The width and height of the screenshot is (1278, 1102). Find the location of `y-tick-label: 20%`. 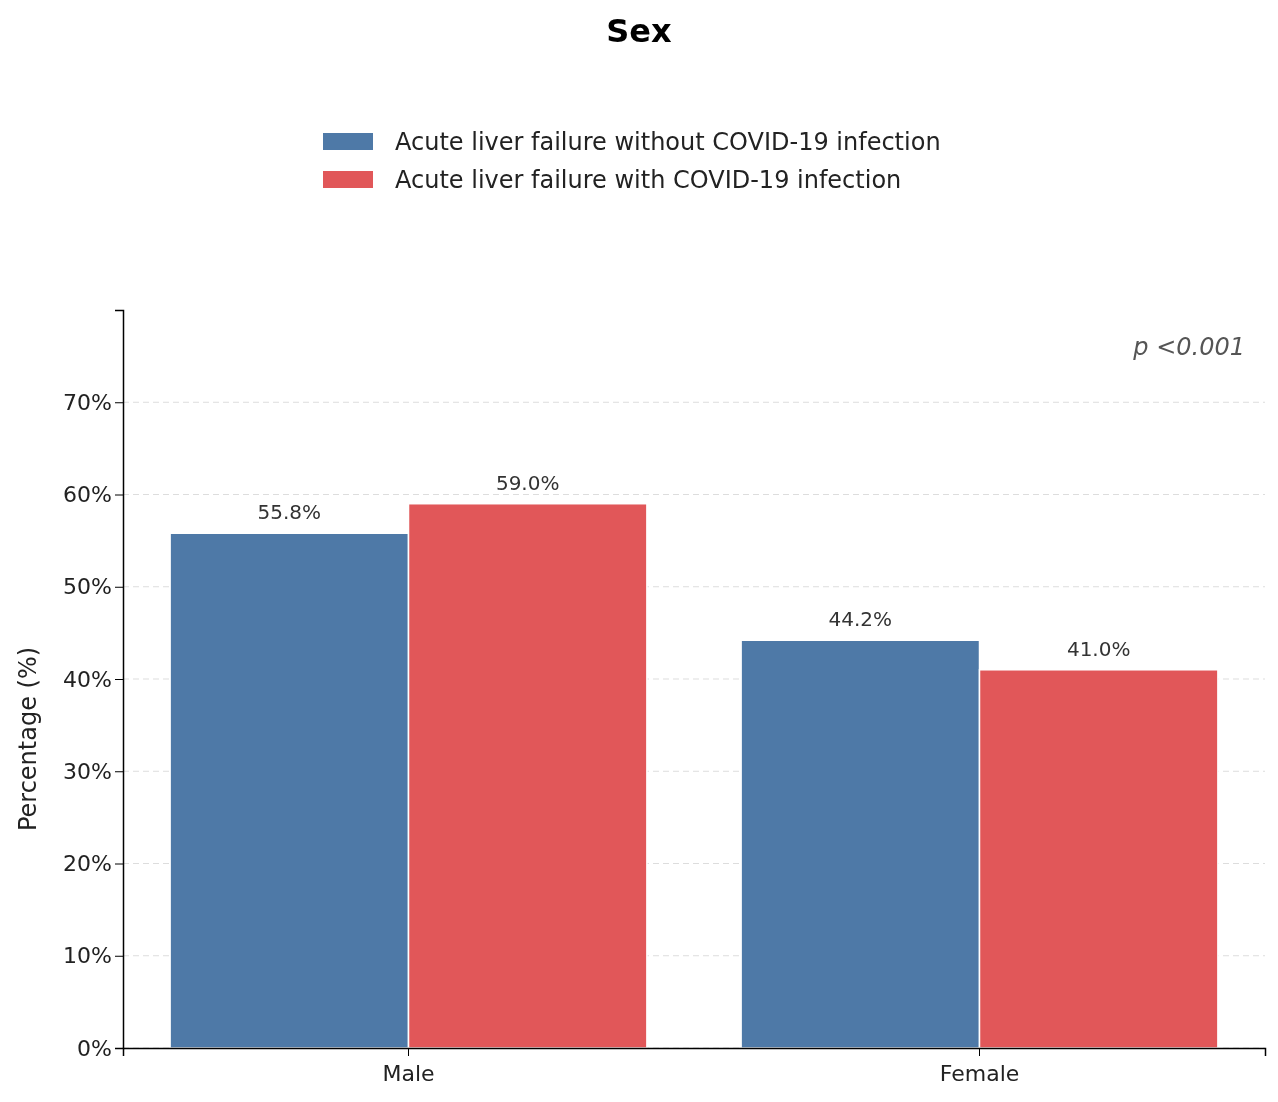

y-tick-label: 20% is located at coordinates (87, 864).